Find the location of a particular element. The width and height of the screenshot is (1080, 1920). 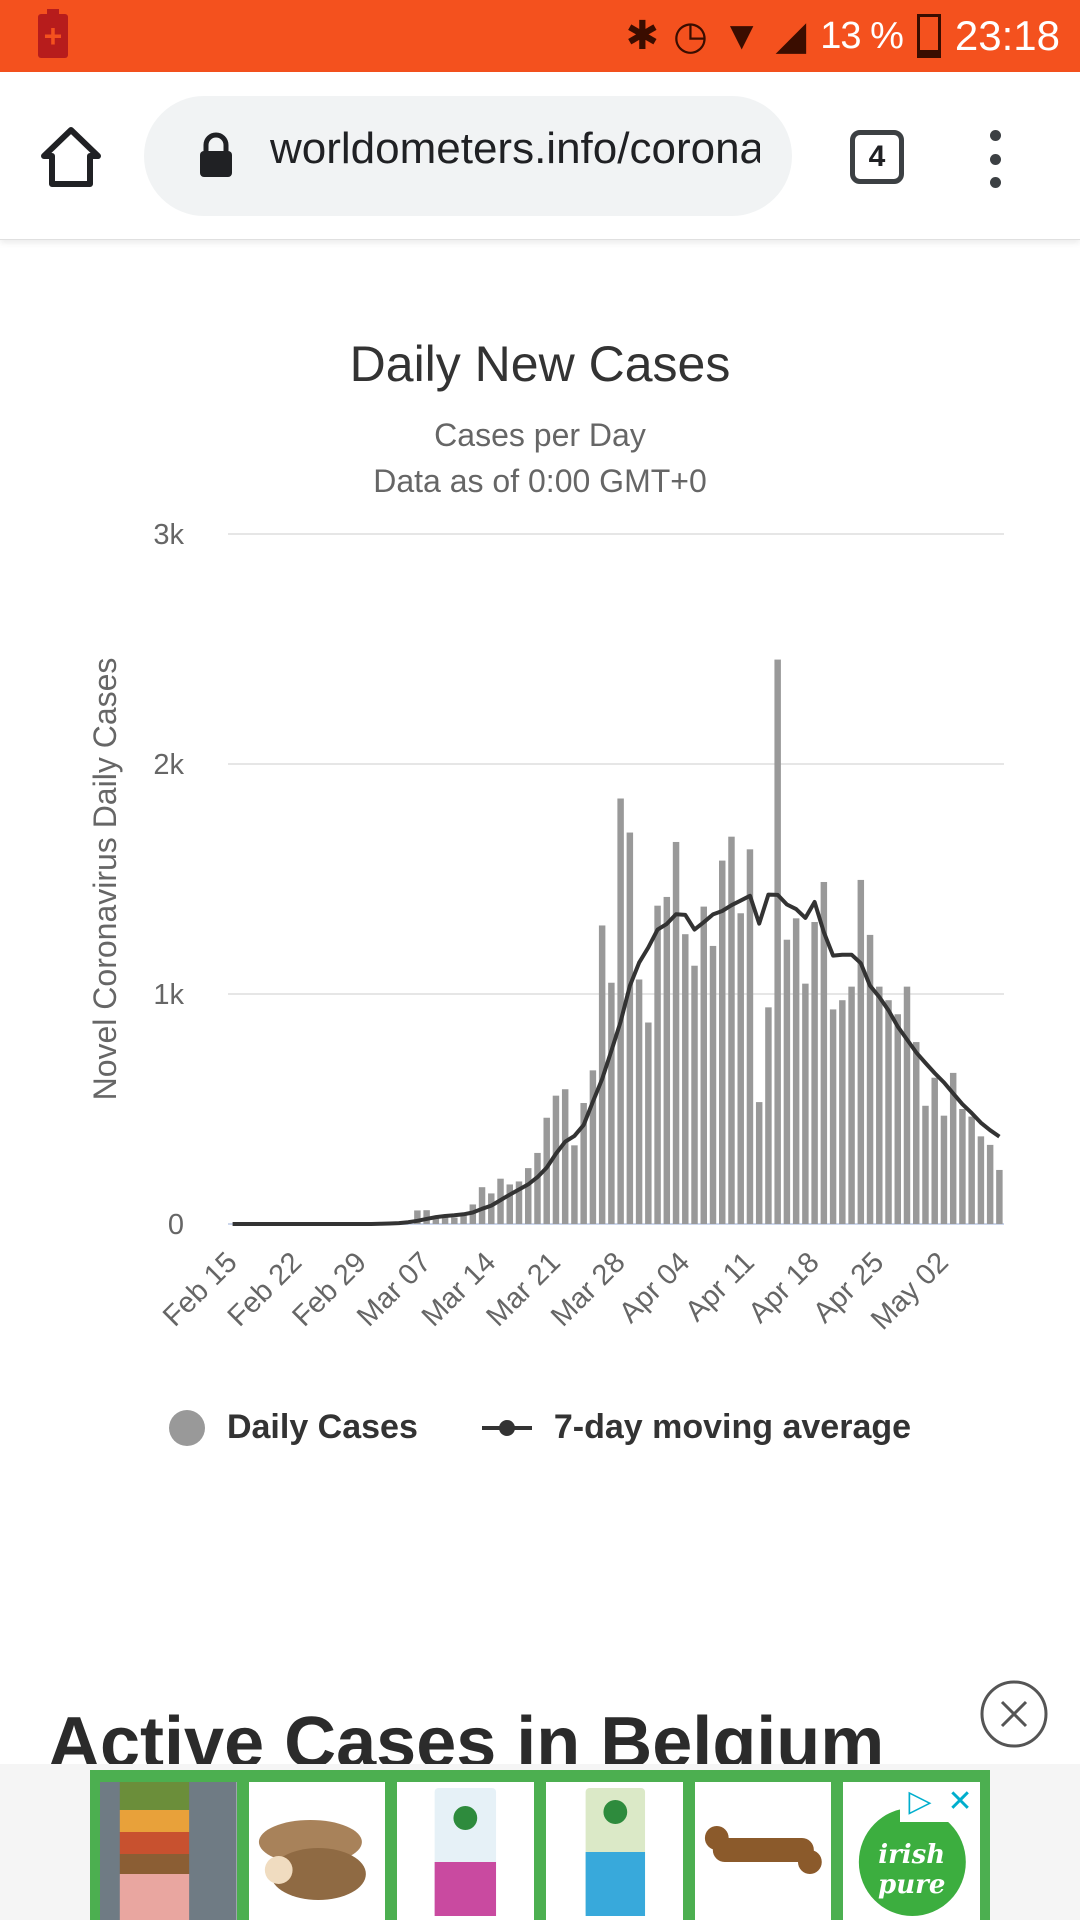

ad-tile-bag-blue is located at coordinates (614, 1851).